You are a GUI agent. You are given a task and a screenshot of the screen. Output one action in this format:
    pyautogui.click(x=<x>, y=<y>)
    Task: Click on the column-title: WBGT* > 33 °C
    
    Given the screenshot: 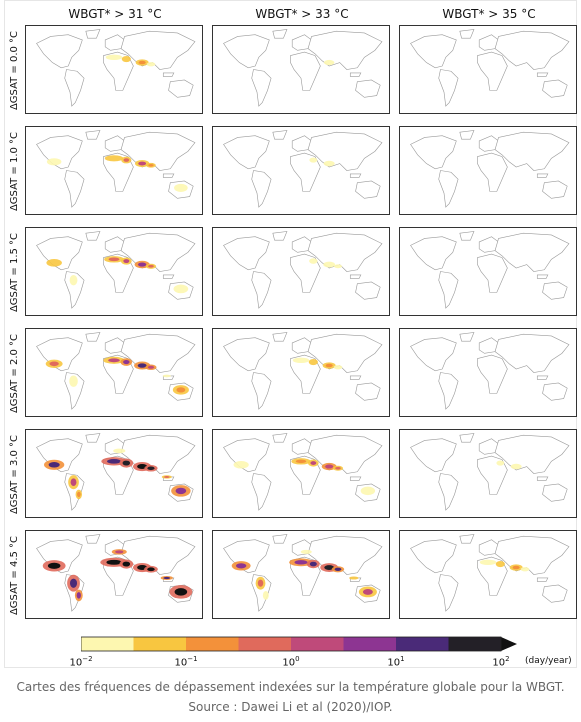 What is the action you would take?
    pyautogui.click(x=302, y=14)
    